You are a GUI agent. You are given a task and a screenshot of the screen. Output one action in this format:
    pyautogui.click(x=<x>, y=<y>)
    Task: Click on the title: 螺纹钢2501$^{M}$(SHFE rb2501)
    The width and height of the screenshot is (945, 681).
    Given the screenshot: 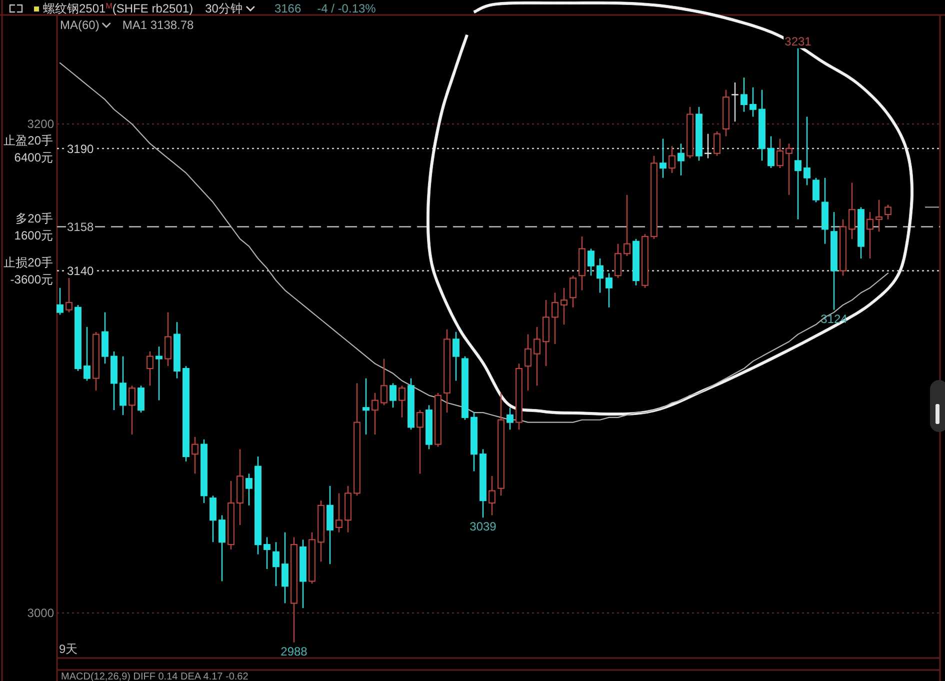 What is the action you would take?
    pyautogui.click(x=118, y=8)
    